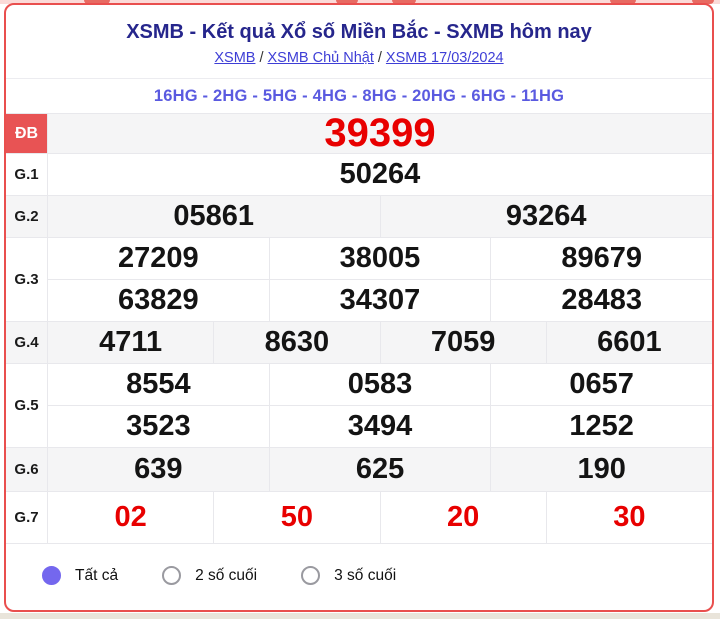 This screenshot has height=619, width=720. What do you see at coordinates (158, 426) in the screenshot?
I see `prize-value: 3523` at bounding box center [158, 426].